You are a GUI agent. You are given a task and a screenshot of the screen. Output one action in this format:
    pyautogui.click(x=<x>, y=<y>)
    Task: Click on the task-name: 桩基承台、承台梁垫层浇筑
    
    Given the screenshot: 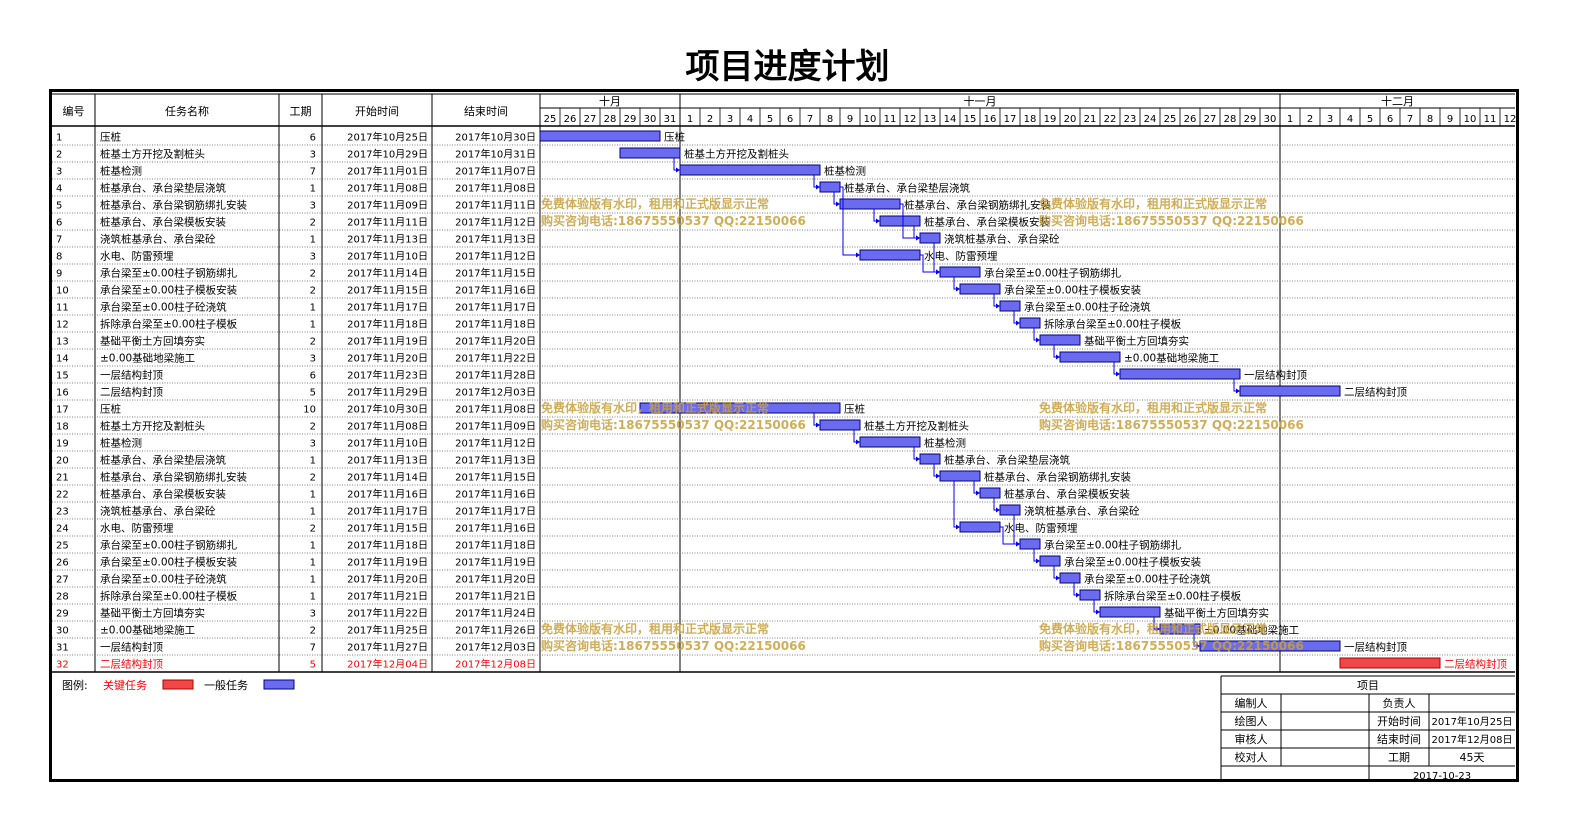 What is the action you would take?
    pyautogui.click(x=163, y=460)
    